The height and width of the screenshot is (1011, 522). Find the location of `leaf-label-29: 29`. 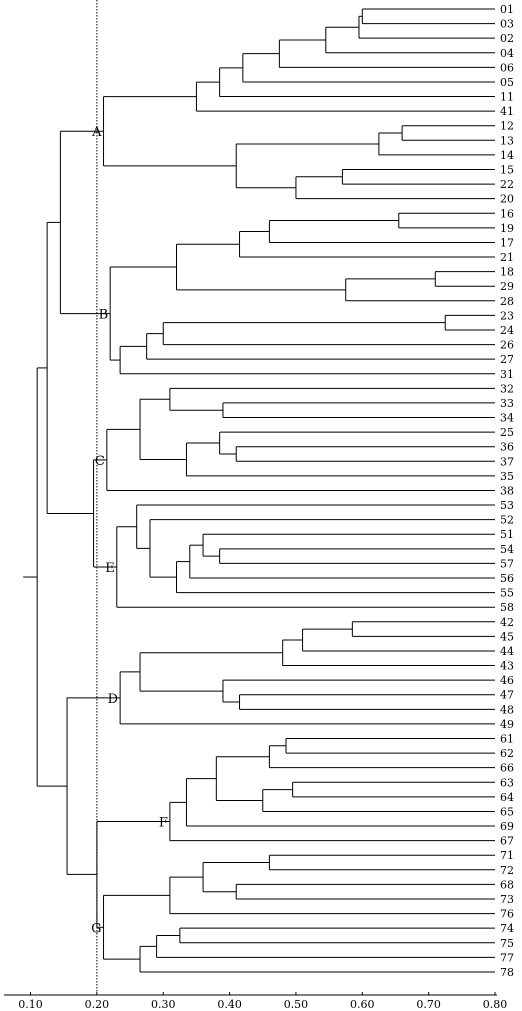

leaf-label-29: 29 is located at coordinates (507, 286).